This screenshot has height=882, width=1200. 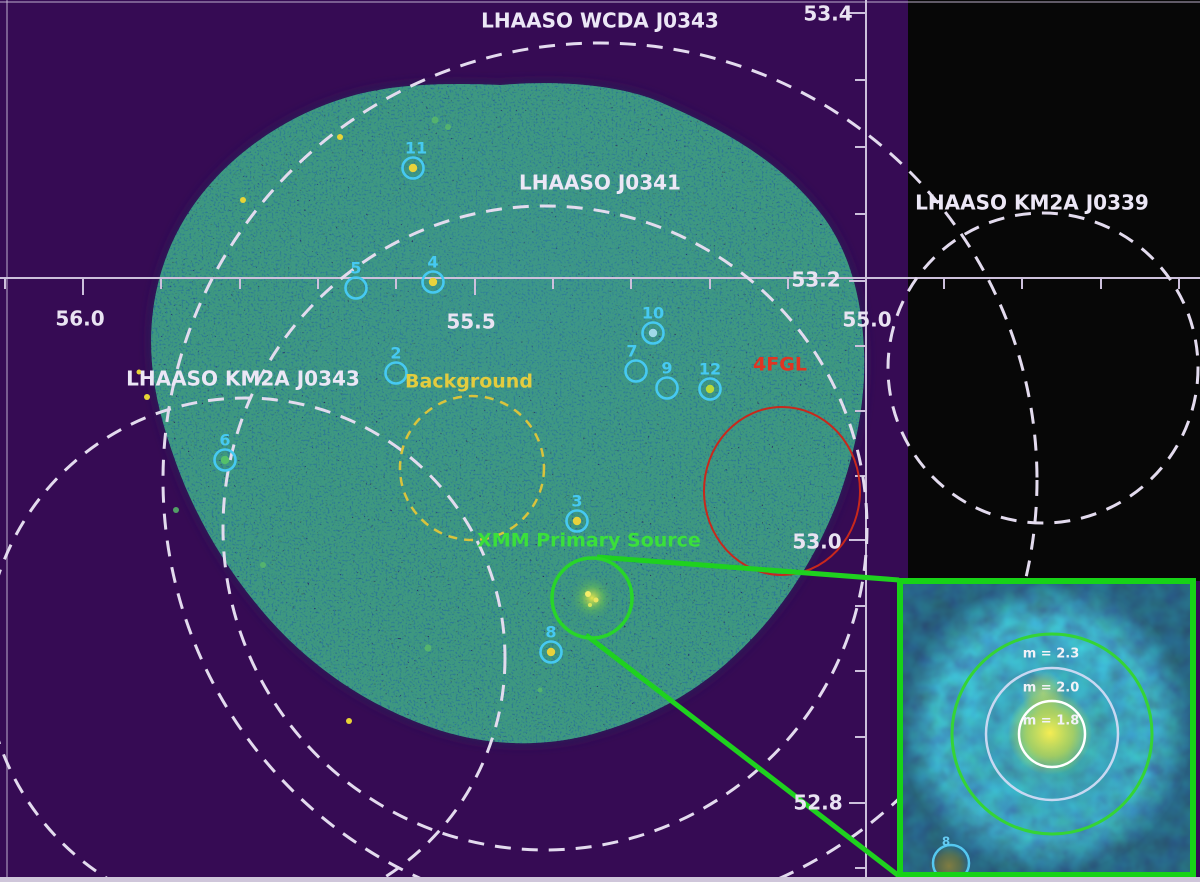 I want to click on bottom-edge-strip, so click(x=600, y=879).